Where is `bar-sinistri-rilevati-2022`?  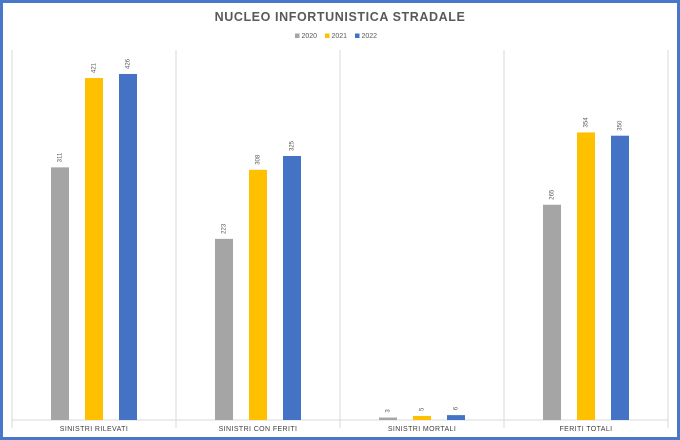
bar-sinistri-rilevati-2022 is located at coordinates (128, 246).